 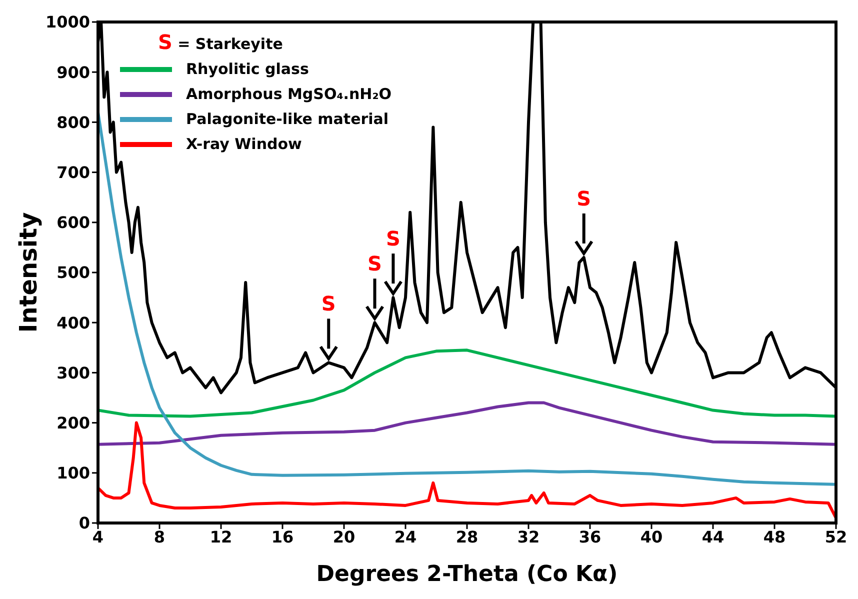 What do you see at coordinates (84, 523) in the screenshot?
I see `y-tick-label: 0` at bounding box center [84, 523].